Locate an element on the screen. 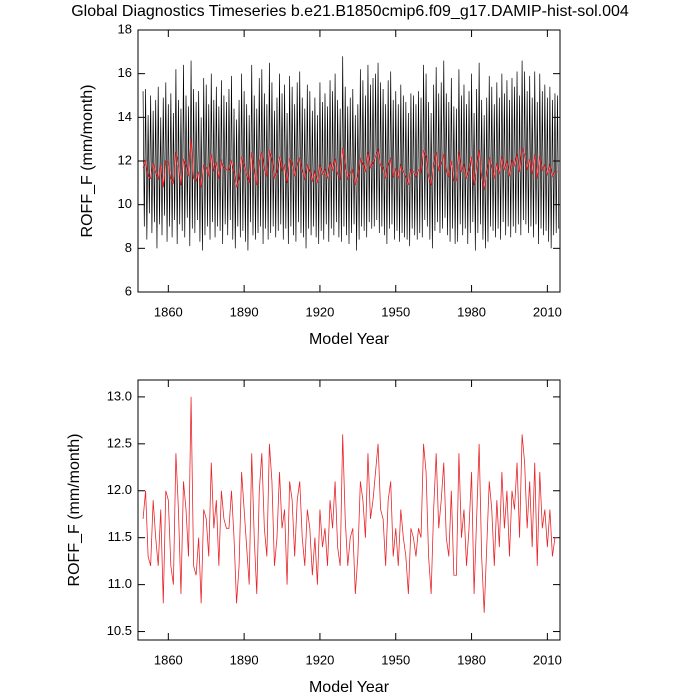 This screenshot has height=700, width=700. y-tick-label: 13.0 is located at coordinates (119, 395).